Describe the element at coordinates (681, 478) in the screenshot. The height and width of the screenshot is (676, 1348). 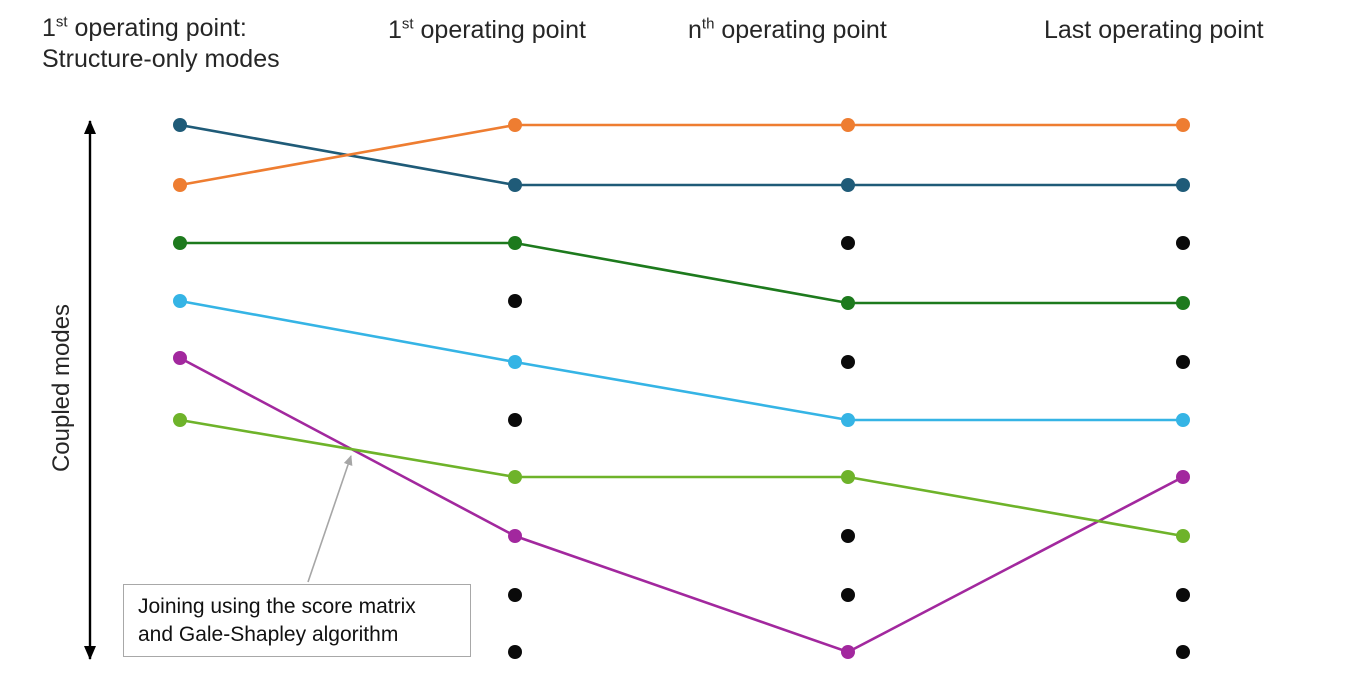
I see `mode-line-light-green` at that location.